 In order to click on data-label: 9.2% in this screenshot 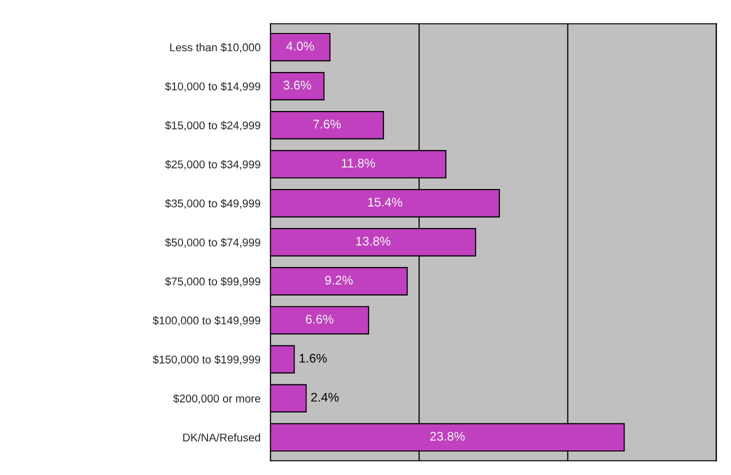, I will do `click(339, 280)`.